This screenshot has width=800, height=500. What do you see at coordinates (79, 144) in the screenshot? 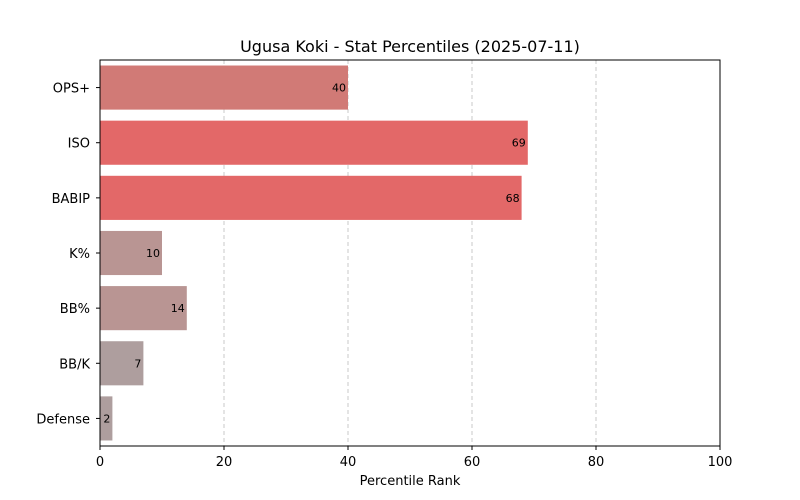
I see `y-tick-label: ISO` at bounding box center [79, 144].